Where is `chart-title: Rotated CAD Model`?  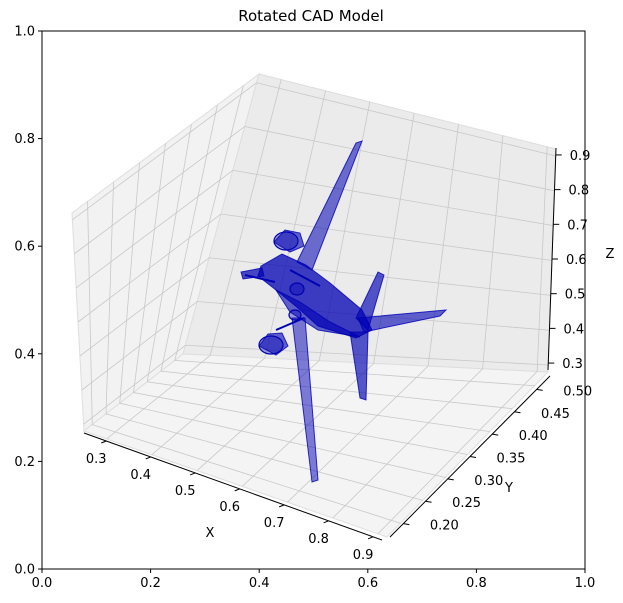
chart-title: Rotated CAD Model is located at coordinates (311, 16).